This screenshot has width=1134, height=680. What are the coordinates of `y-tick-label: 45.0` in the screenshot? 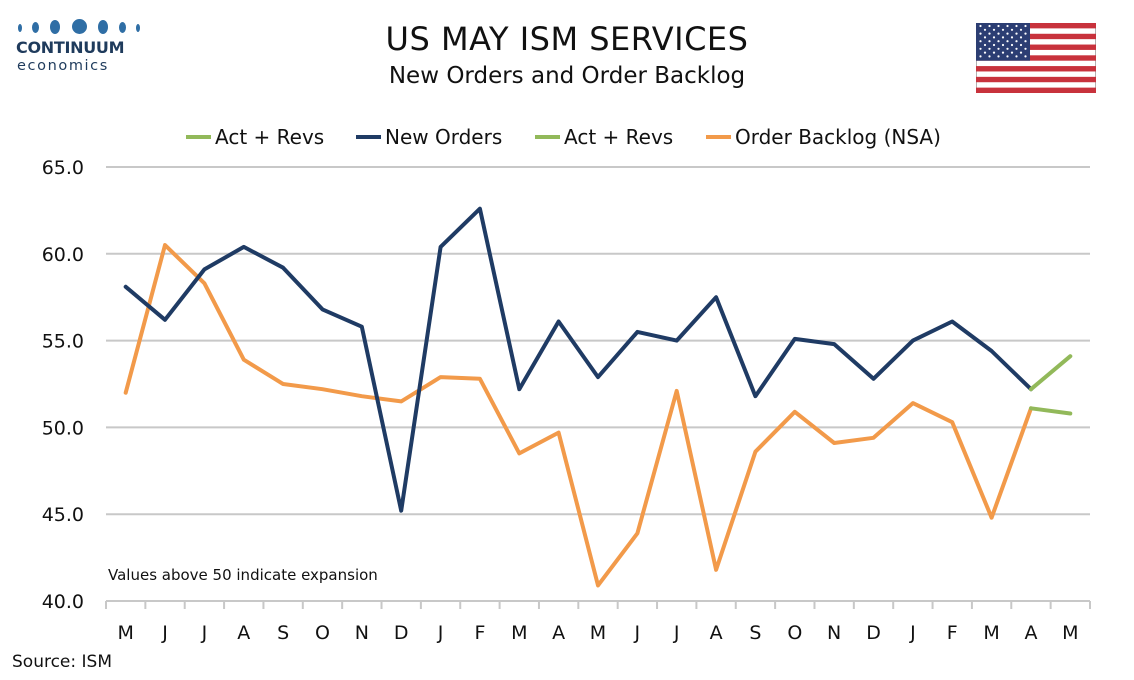 It's located at (63, 515).